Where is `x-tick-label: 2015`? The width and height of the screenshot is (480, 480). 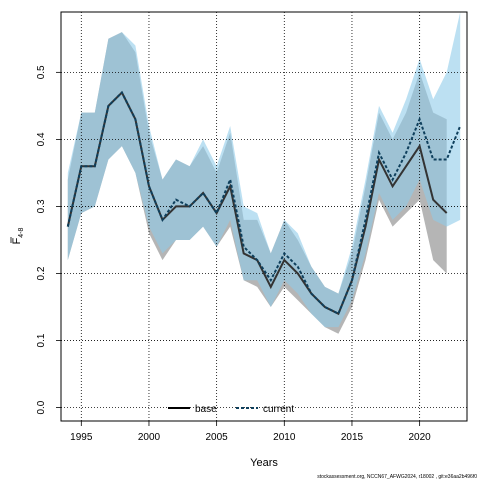 x-tick-label: 2015 is located at coordinates (352, 437).